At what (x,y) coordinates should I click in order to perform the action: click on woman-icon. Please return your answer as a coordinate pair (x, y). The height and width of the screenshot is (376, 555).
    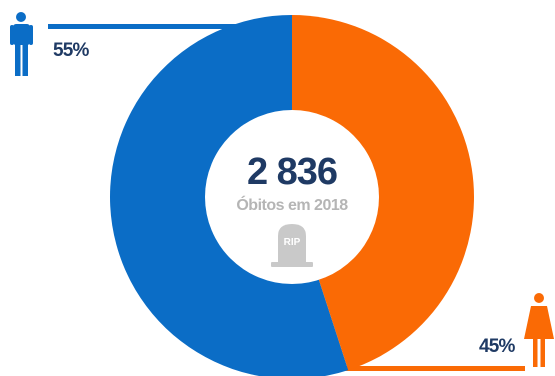
    Looking at the image, I should click on (539, 330).